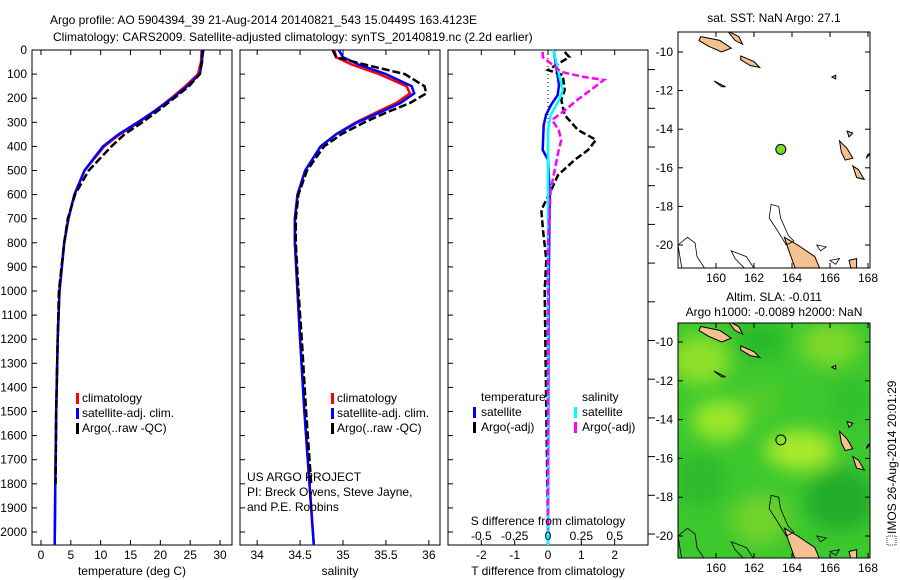 The width and height of the screenshot is (900, 580). I want to click on imos-stamp: IMOS 26-Aug-2014 20:01:29, so click(892, 463).